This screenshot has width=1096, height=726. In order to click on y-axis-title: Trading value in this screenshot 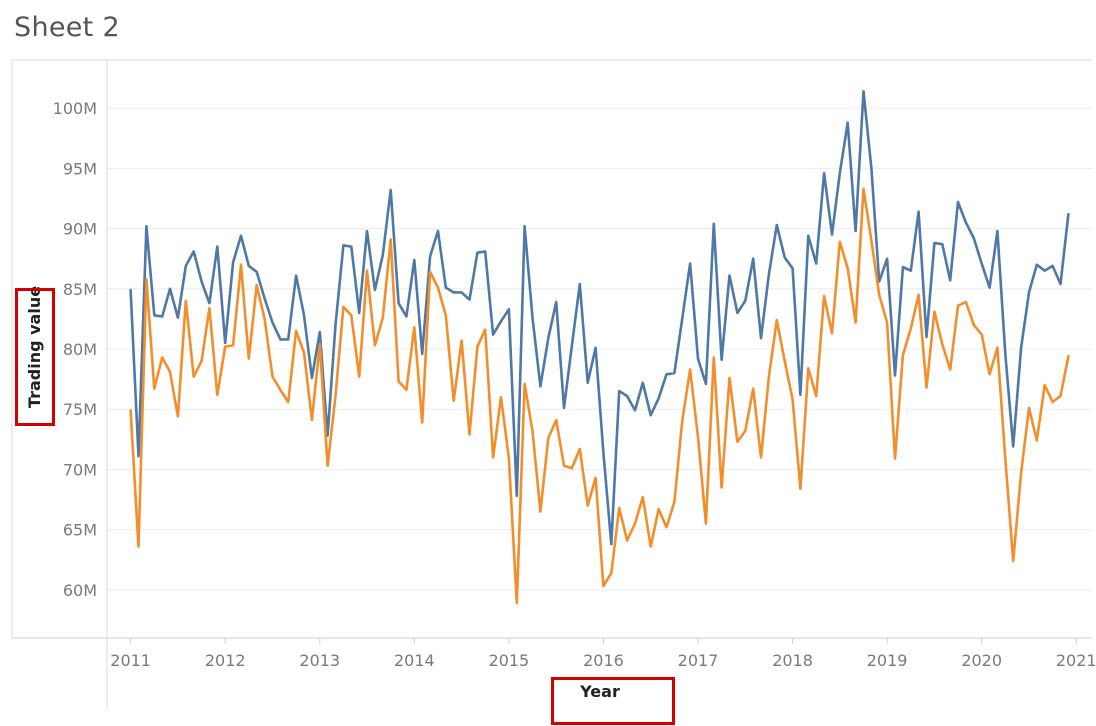, I will do `click(34, 347)`.